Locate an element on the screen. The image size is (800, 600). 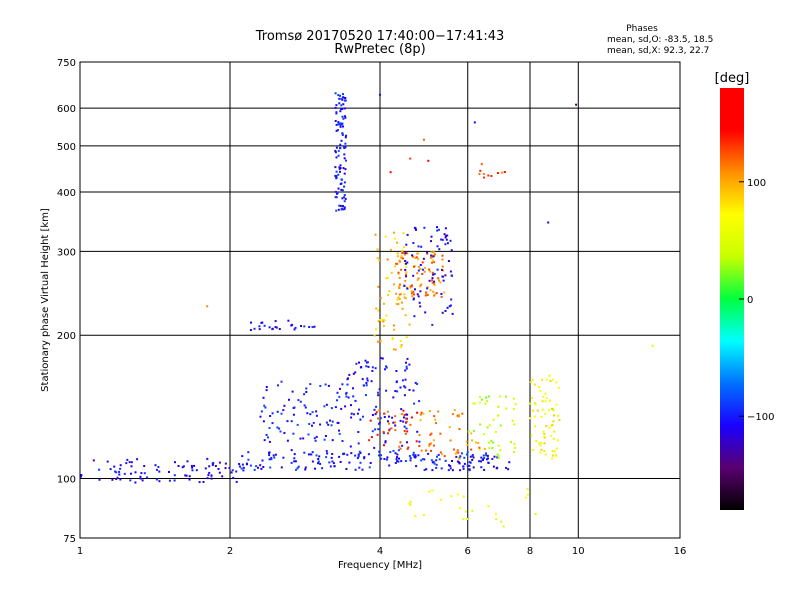
chart-subtitle: RwPretec (8p) is located at coordinates (379, 49).